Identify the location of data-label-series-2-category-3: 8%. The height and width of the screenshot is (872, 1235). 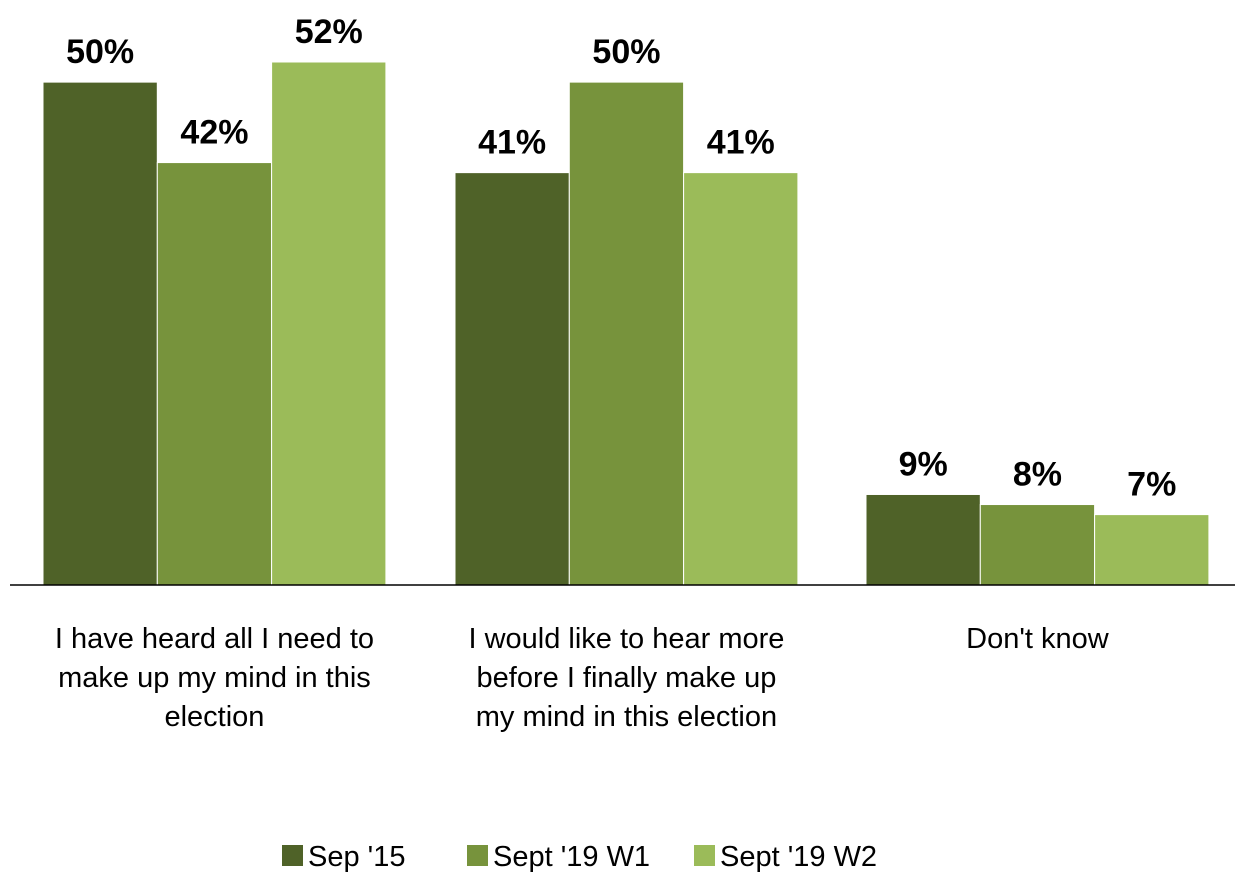
(1037, 475).